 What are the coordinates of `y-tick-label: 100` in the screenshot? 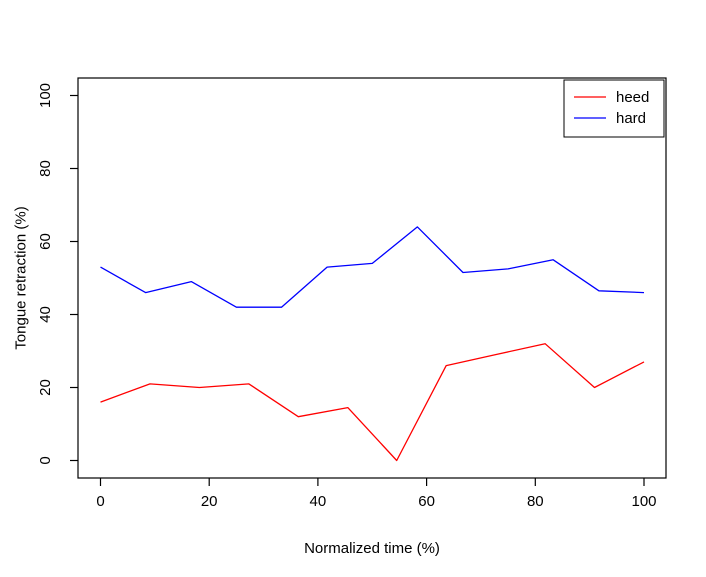 It's located at (45, 95).